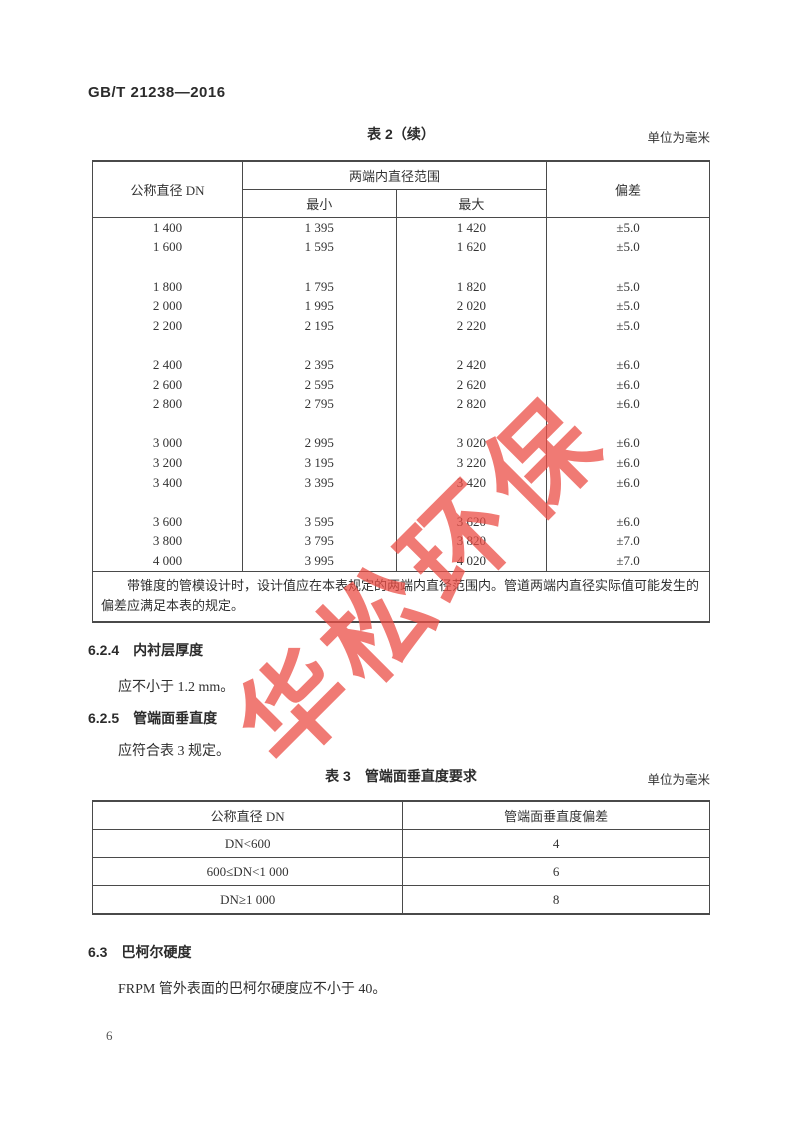  Describe the element at coordinates (471, 404) in the screenshot. I see `table2-cell: 2 820` at that location.